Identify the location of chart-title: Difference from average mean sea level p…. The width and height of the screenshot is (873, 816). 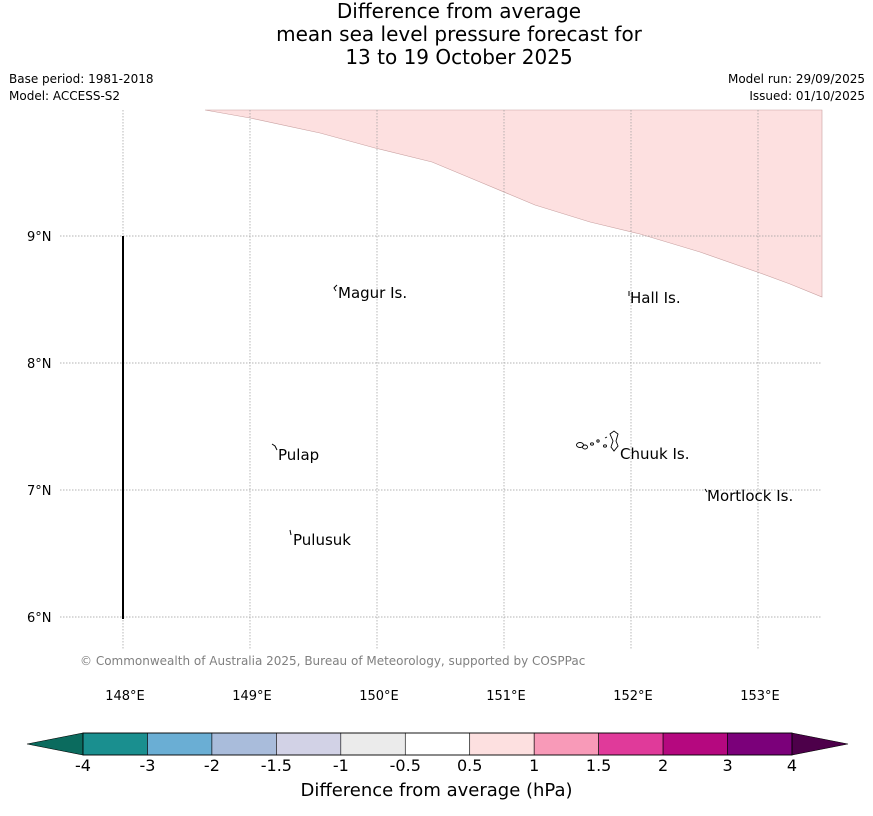
(436, 34).